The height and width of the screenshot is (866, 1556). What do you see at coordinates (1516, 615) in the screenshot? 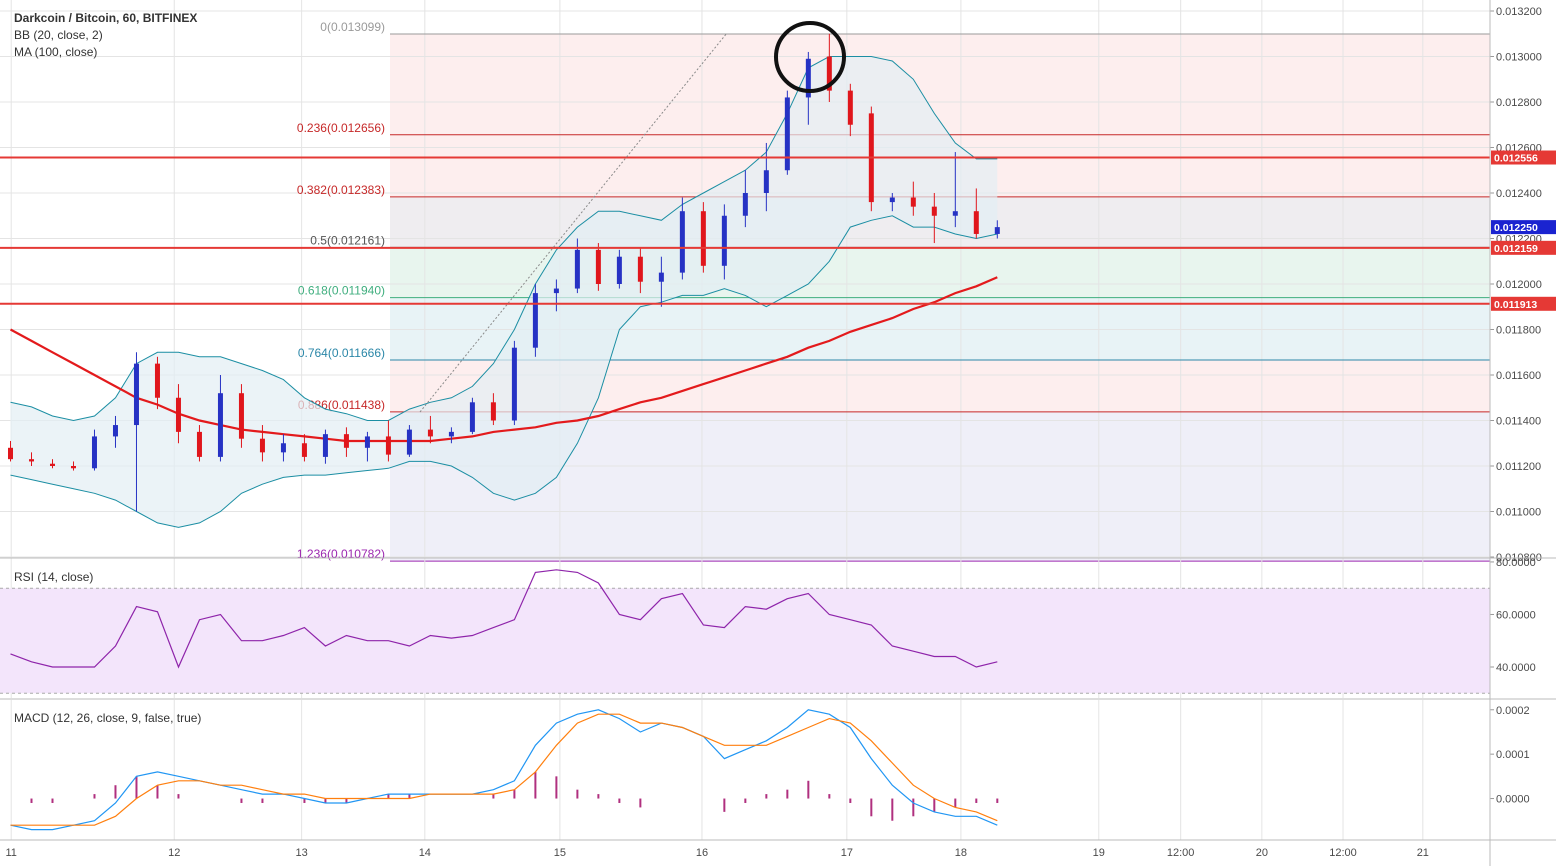
I see `y-tick-label: 60.0000` at bounding box center [1516, 615].